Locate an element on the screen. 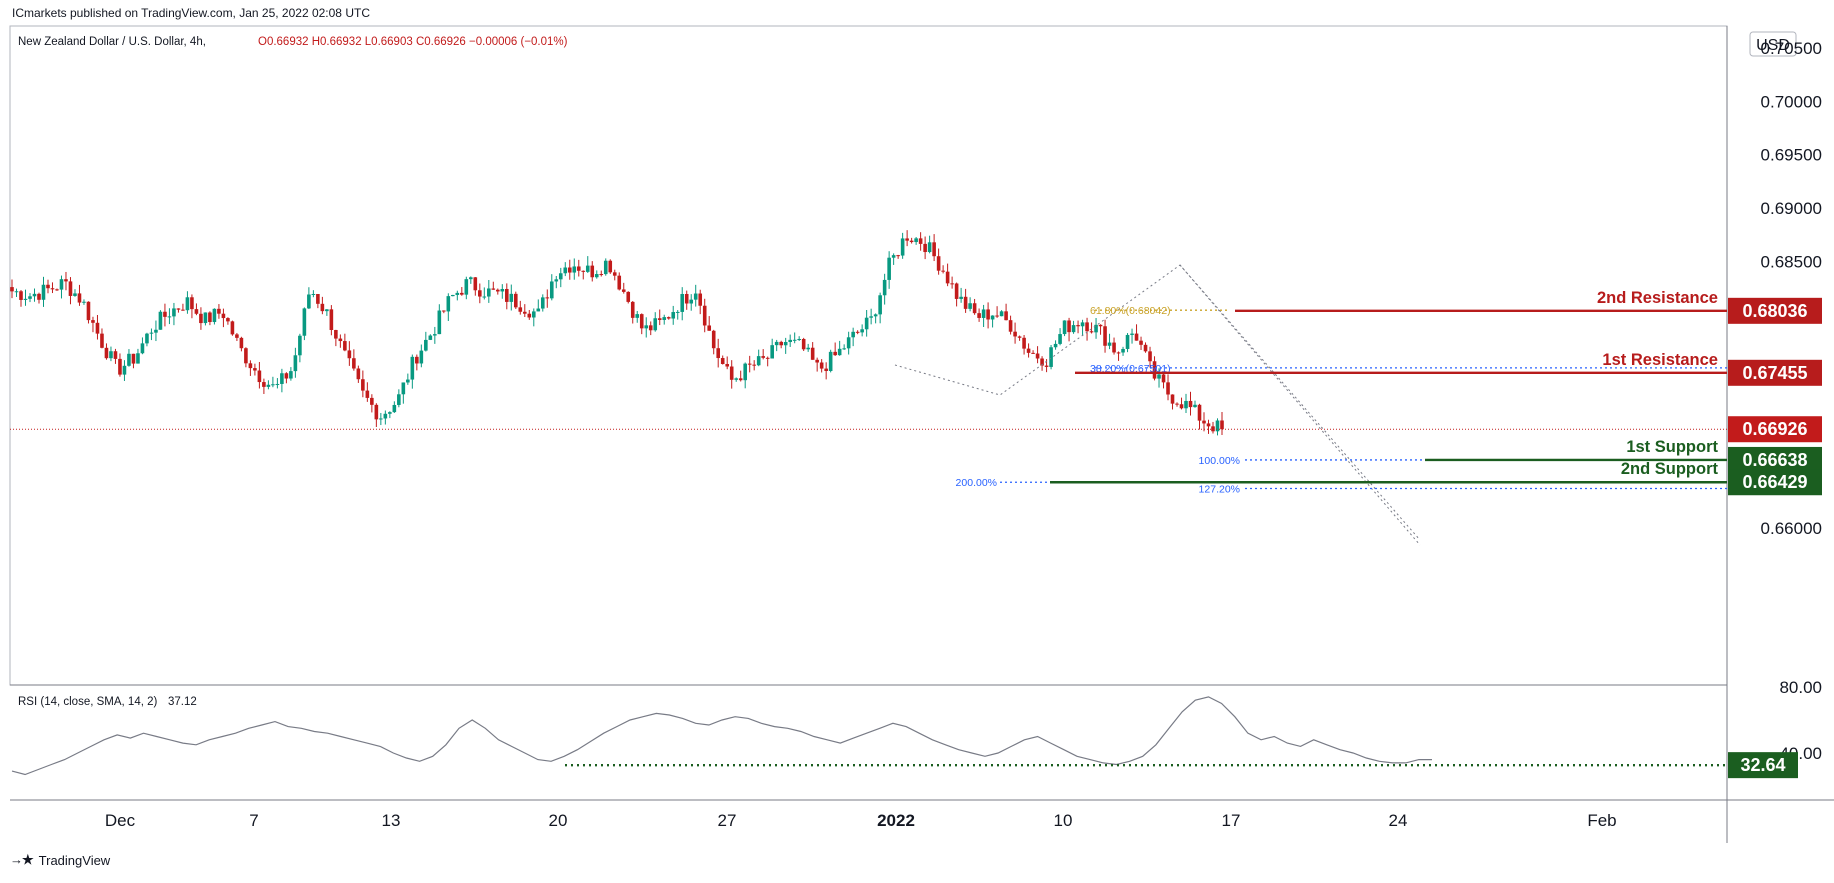 This screenshot has height=883, width=1834. time-tick-label: 24 is located at coordinates (1398, 820).